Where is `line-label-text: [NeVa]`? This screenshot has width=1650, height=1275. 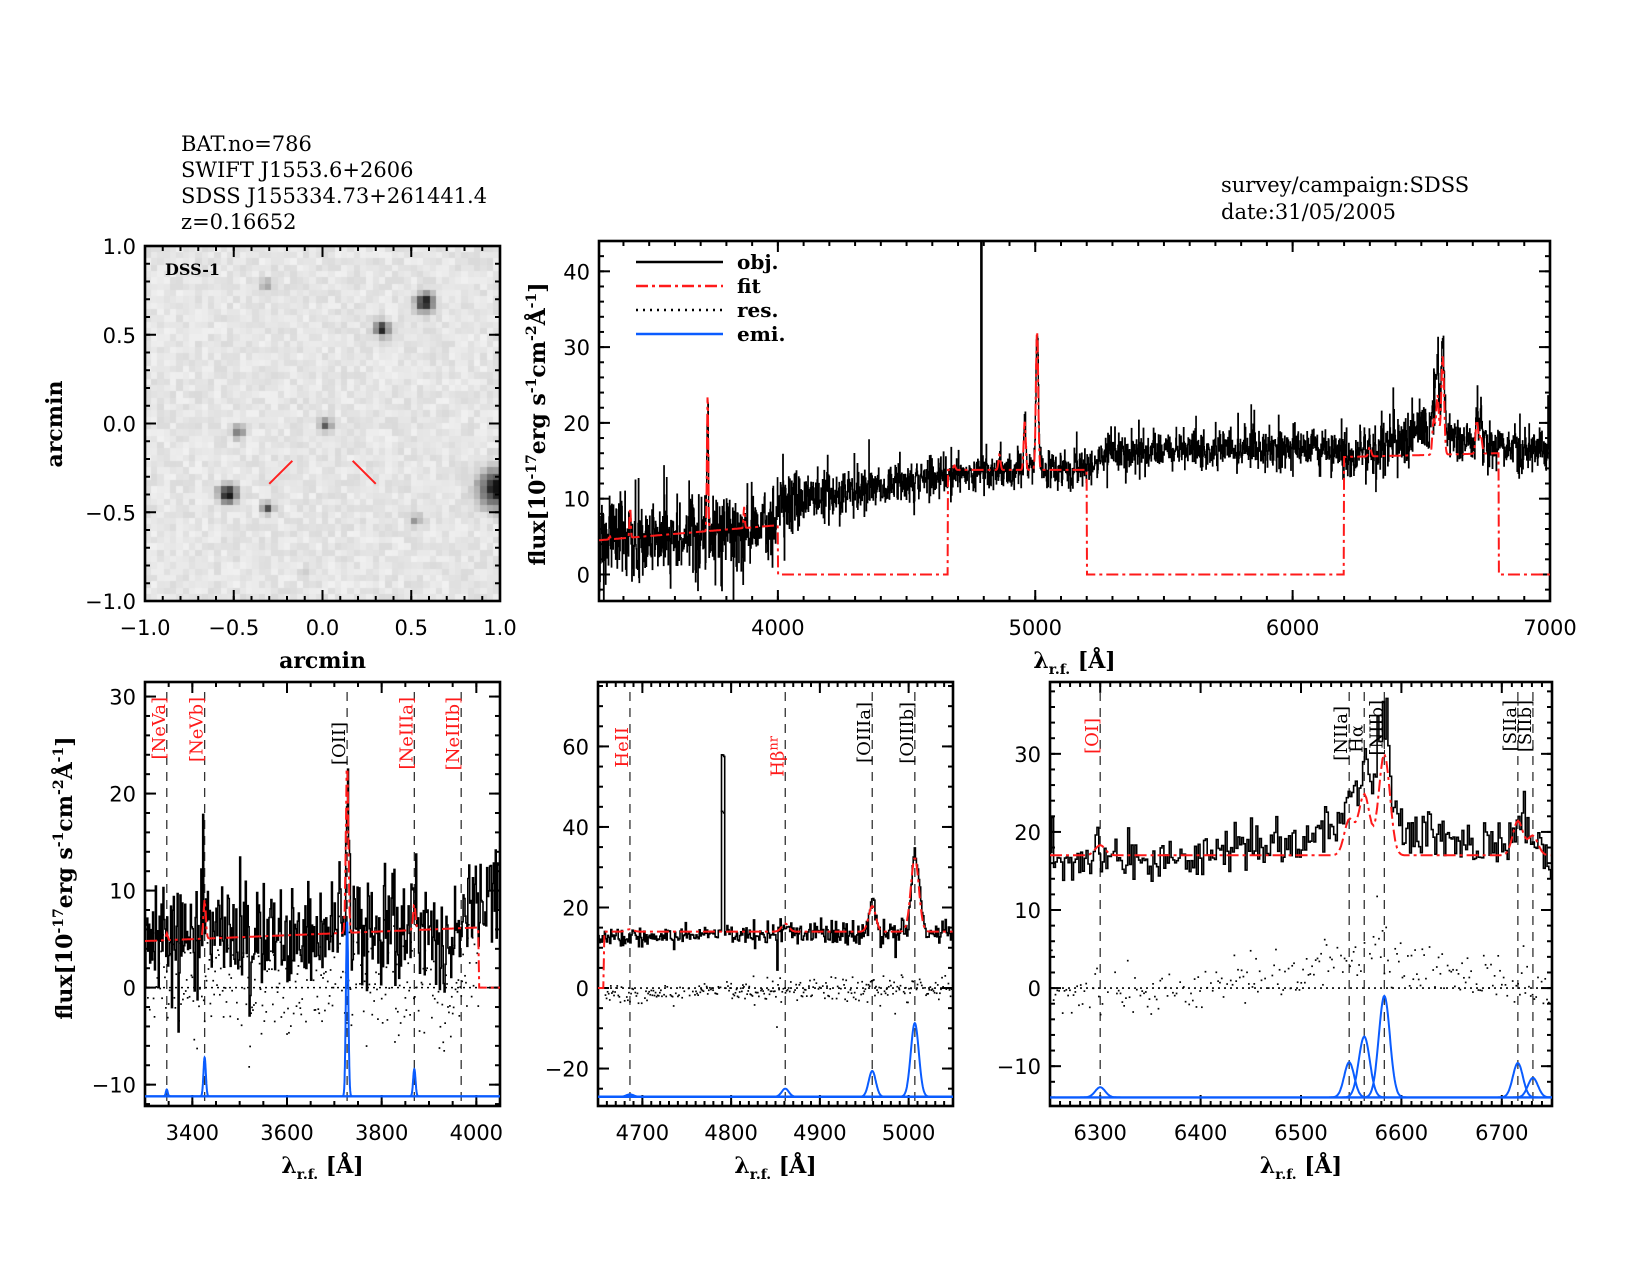 line-label-text: [NeVa] is located at coordinates (159, 728).